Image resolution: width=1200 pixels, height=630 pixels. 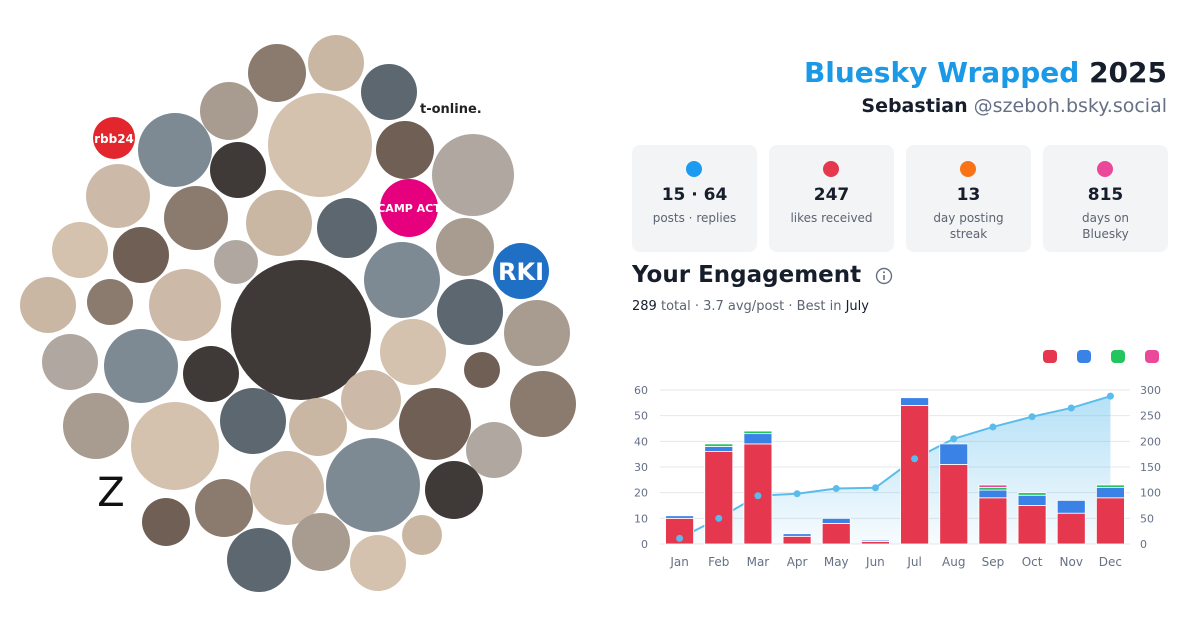 I want to click on x-tick-label: Dec, so click(x=1110, y=562).